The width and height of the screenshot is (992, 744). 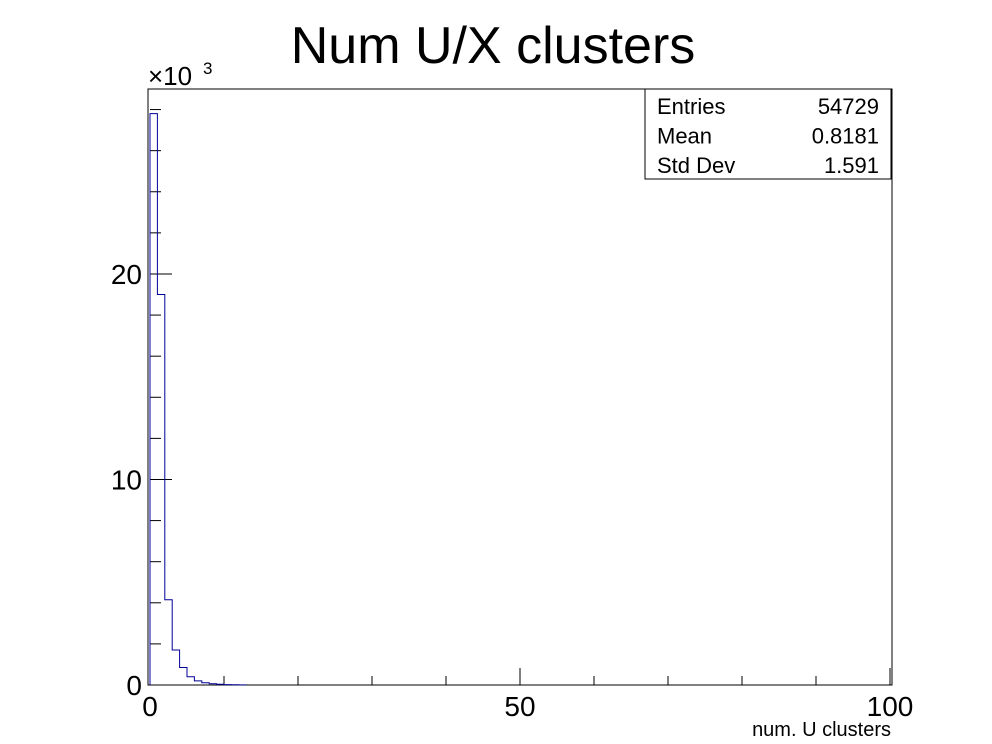 I want to click on histogram-series-line, so click(x=198, y=399).